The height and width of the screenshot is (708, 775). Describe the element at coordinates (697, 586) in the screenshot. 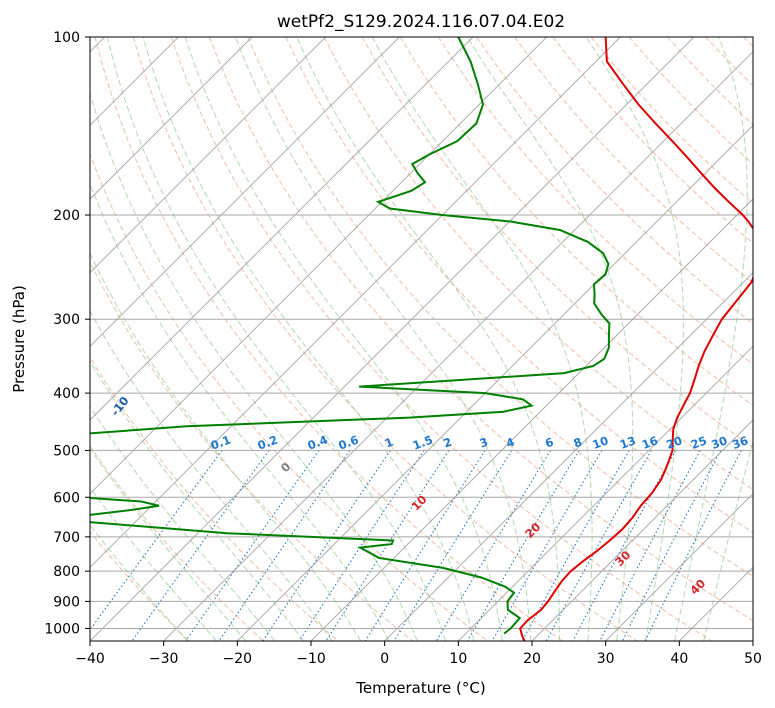

I see `moist-adiabat-label: 40` at that location.